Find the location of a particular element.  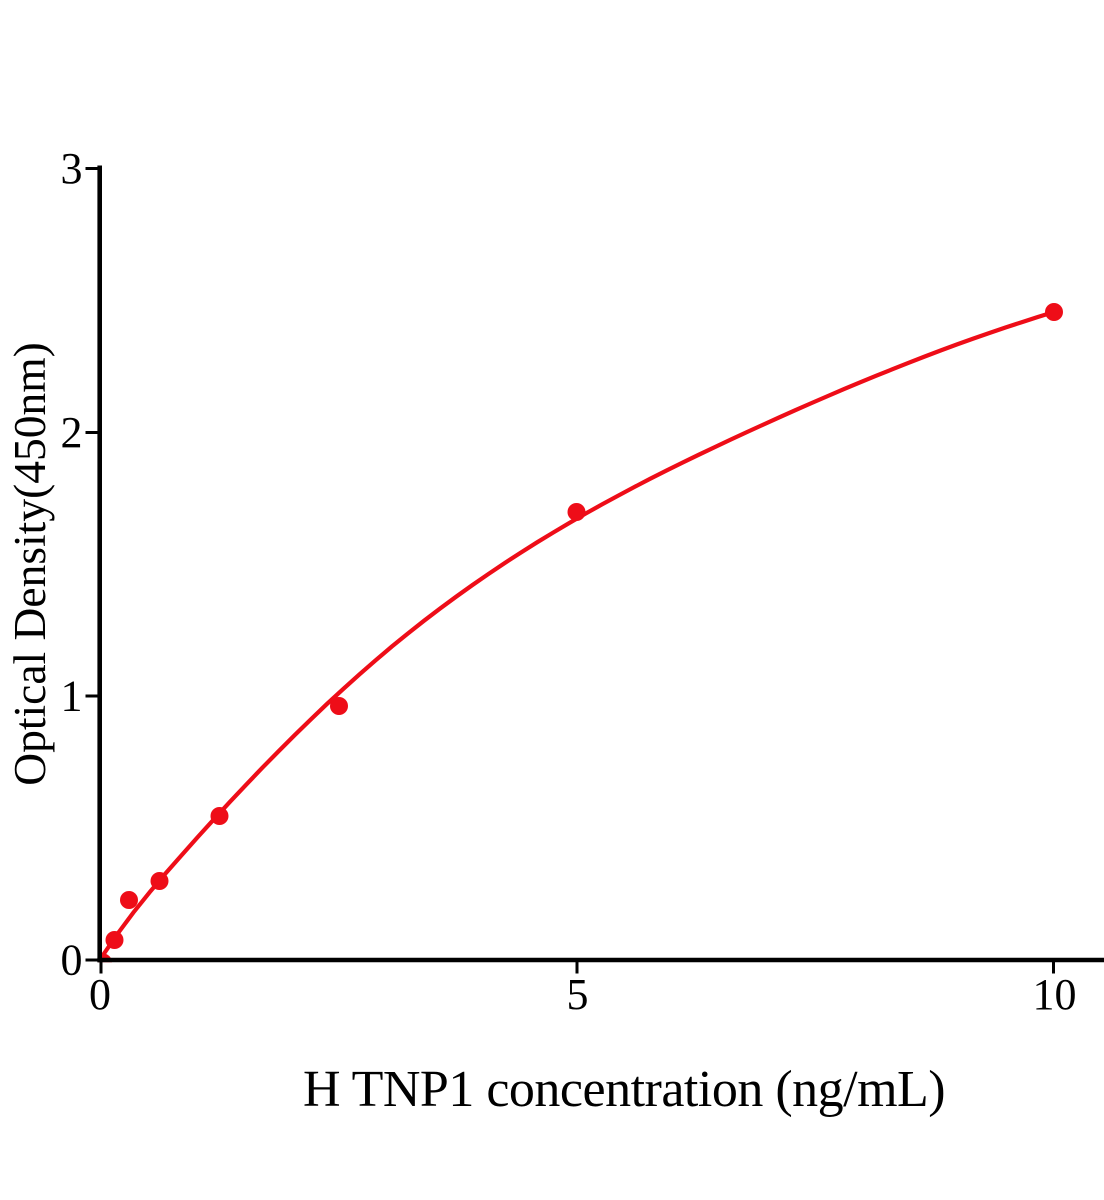

svg-text: 1 is located at coordinates (72, 696).